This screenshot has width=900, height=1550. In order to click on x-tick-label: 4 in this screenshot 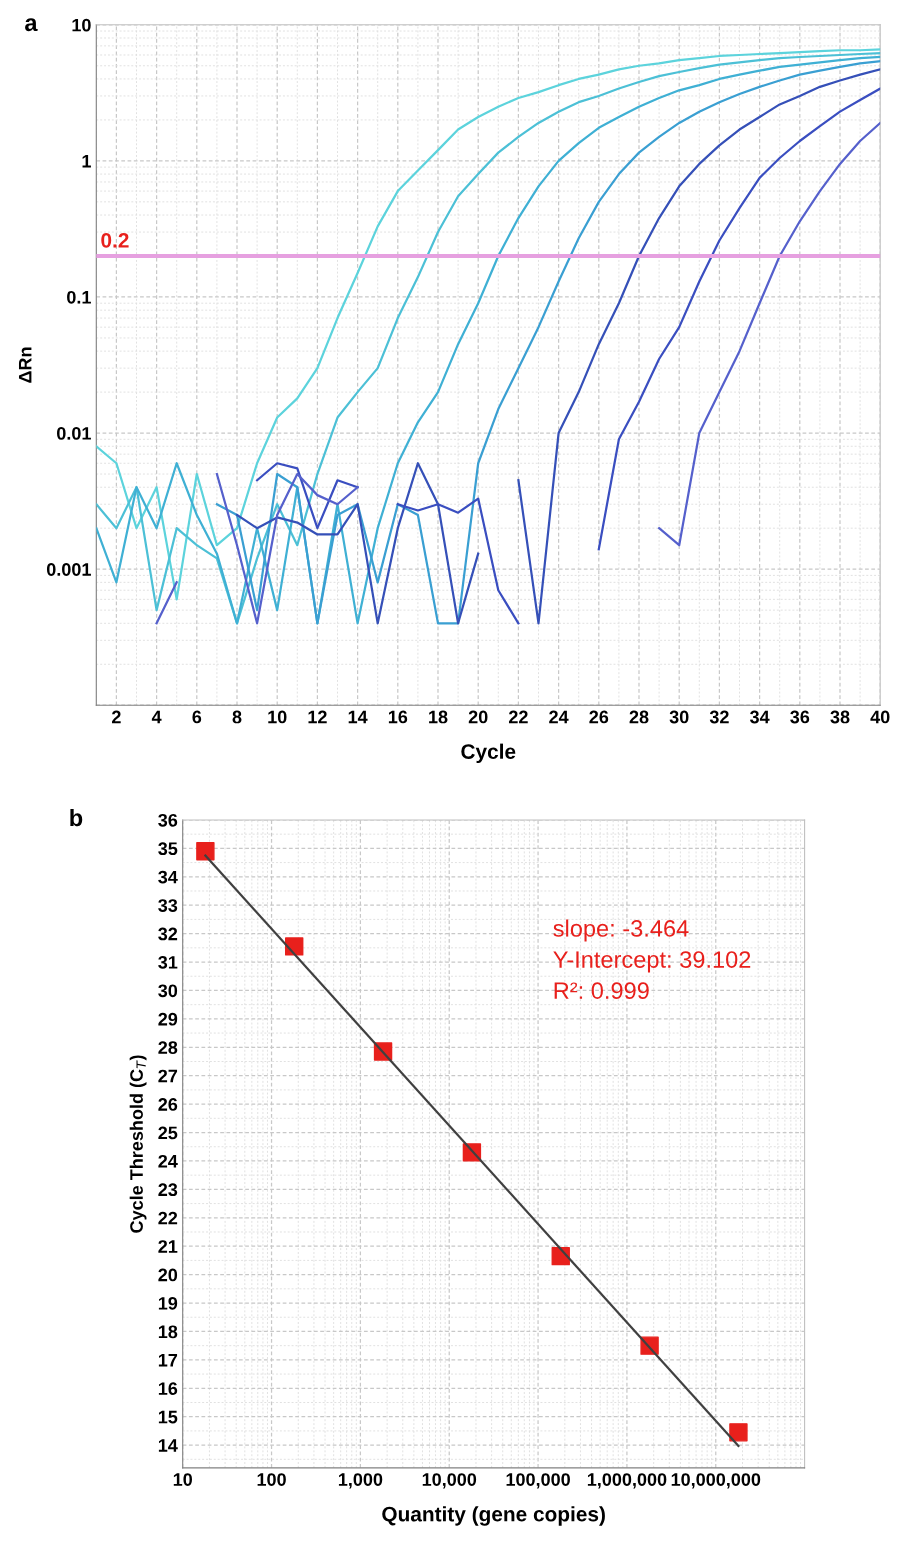, I will do `click(156, 717)`.